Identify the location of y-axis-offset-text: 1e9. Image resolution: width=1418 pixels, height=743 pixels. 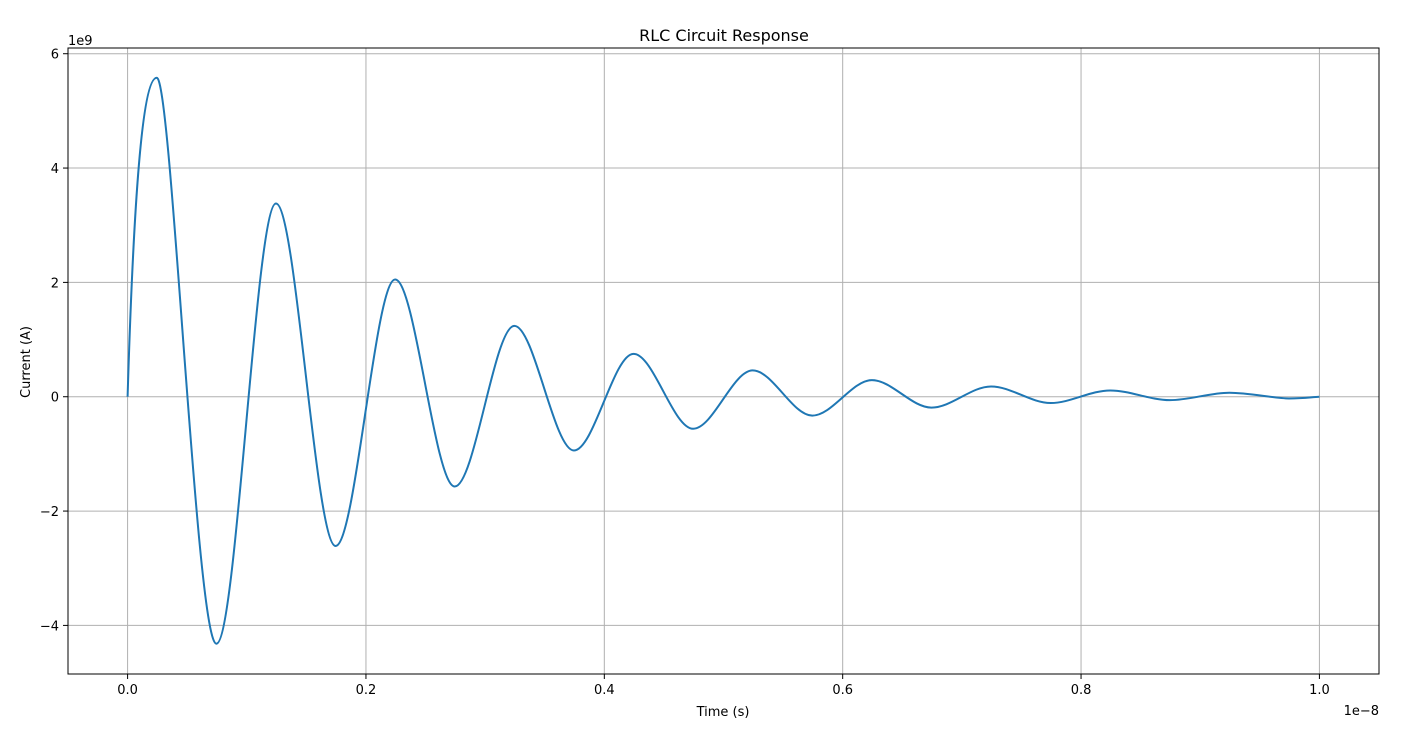
(80, 41).